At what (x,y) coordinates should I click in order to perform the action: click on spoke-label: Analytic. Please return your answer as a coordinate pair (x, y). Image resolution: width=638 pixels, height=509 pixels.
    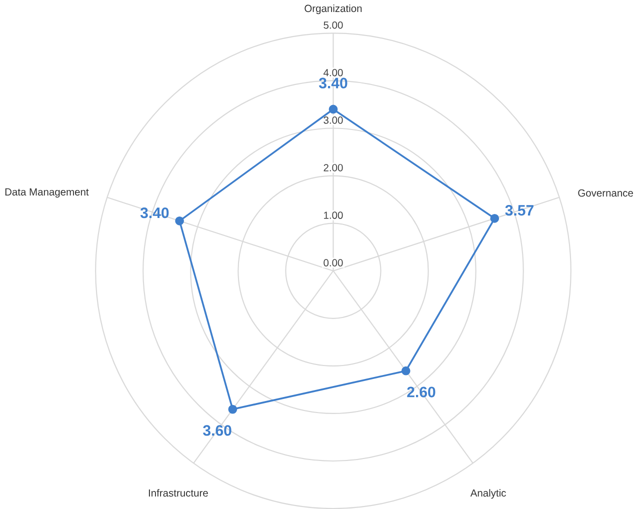
    Looking at the image, I should click on (488, 494).